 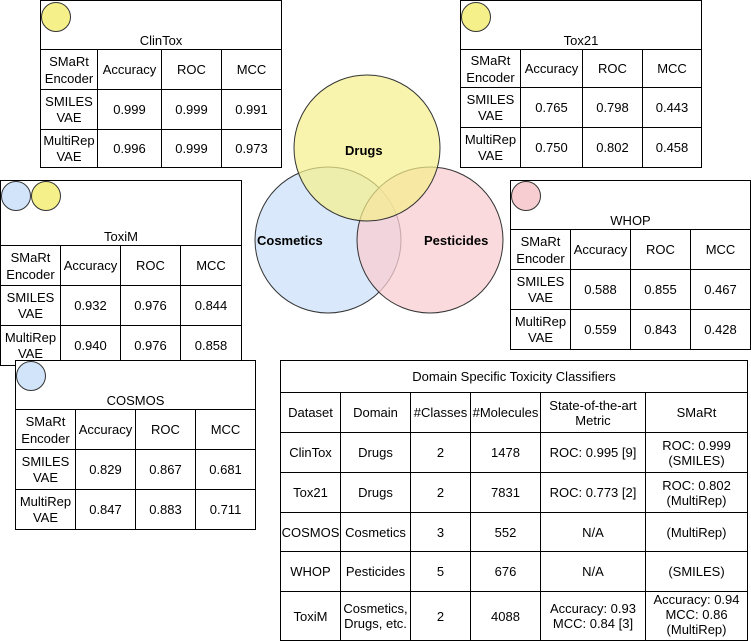 I want to click on table-row: WHOP Pesticides 5 676 N/A (SMILES), so click(x=514, y=571).